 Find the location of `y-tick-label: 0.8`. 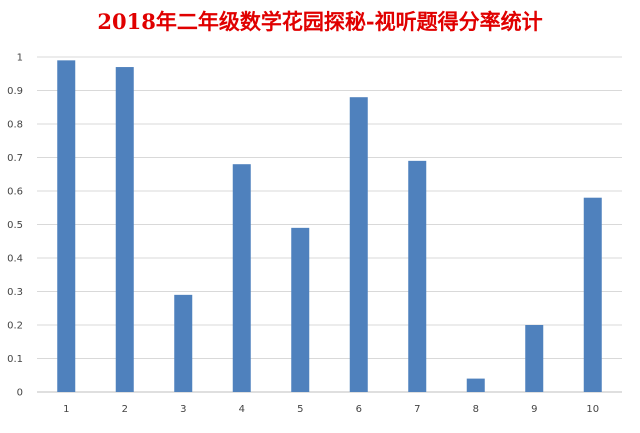

y-tick-label: 0.8 is located at coordinates (15, 125).